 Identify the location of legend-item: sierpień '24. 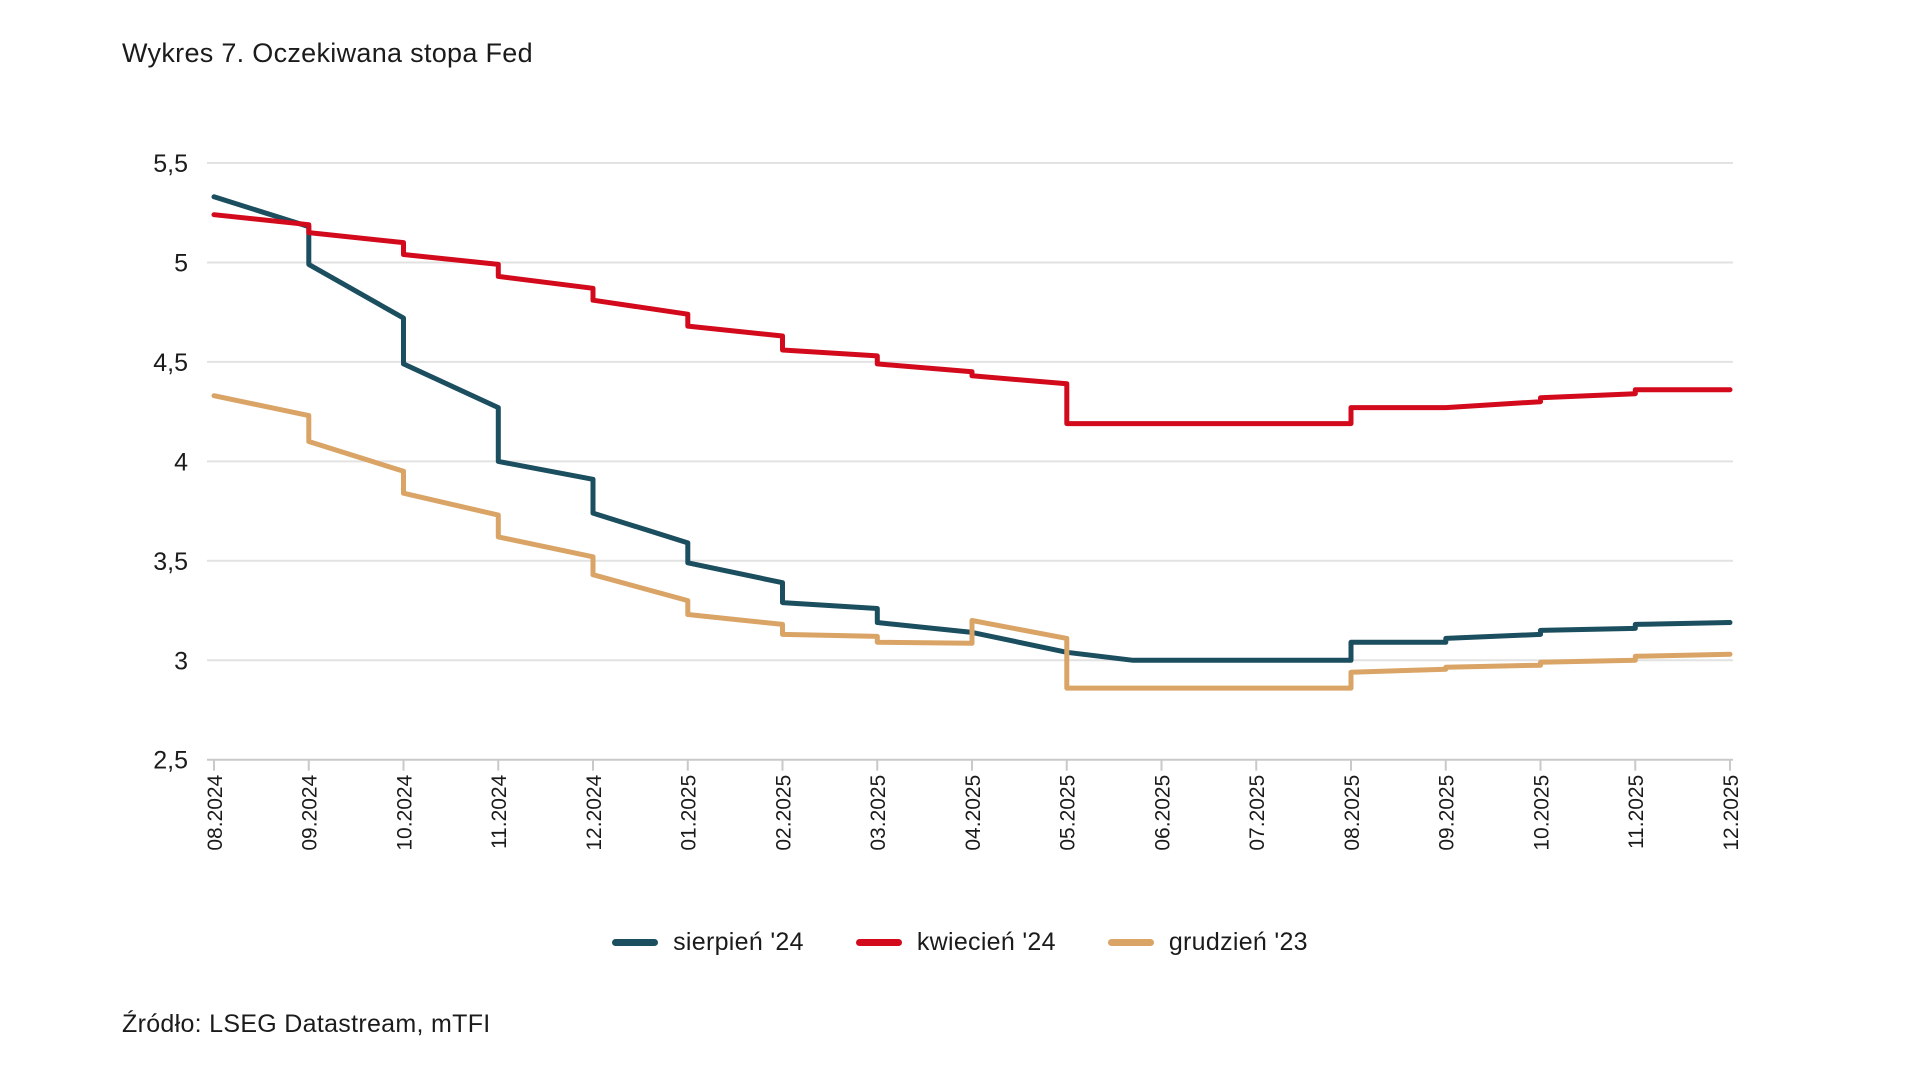
(708, 942).